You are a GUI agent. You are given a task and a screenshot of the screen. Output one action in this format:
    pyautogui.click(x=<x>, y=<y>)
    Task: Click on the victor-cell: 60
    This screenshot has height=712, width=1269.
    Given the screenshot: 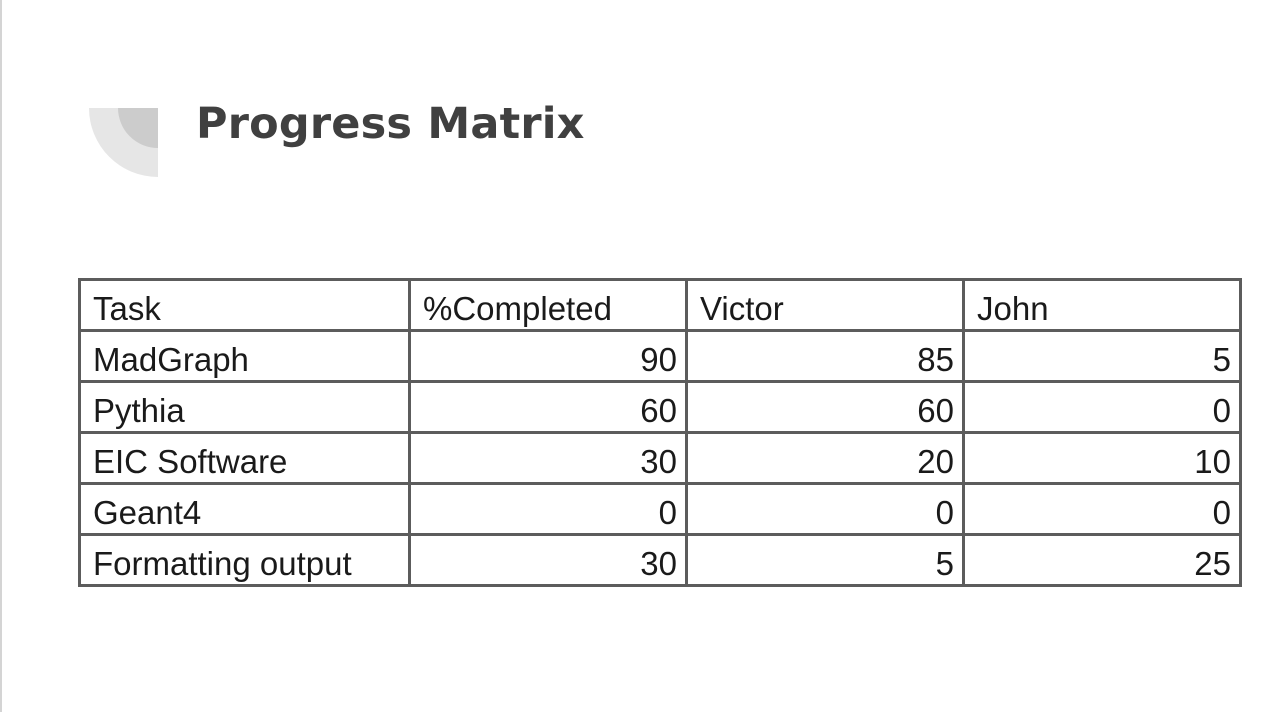 What is the action you would take?
    pyautogui.click(x=825, y=407)
    